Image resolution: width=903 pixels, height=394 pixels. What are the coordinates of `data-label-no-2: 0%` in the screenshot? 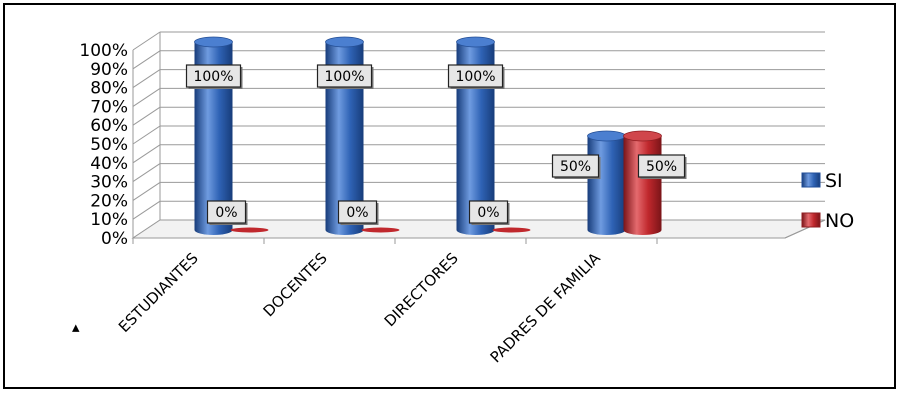 It's located at (489, 212).